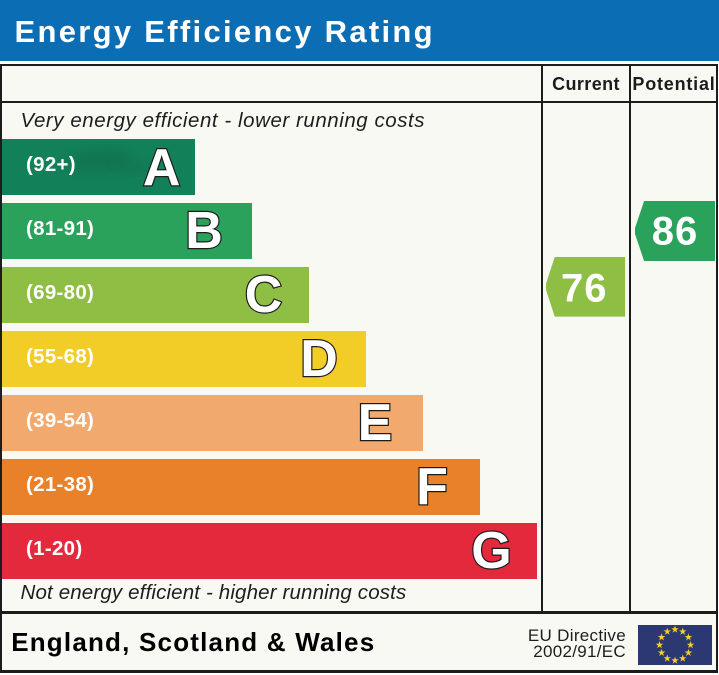 The image size is (719, 675). I want to click on svg-text: D, so click(319, 359).